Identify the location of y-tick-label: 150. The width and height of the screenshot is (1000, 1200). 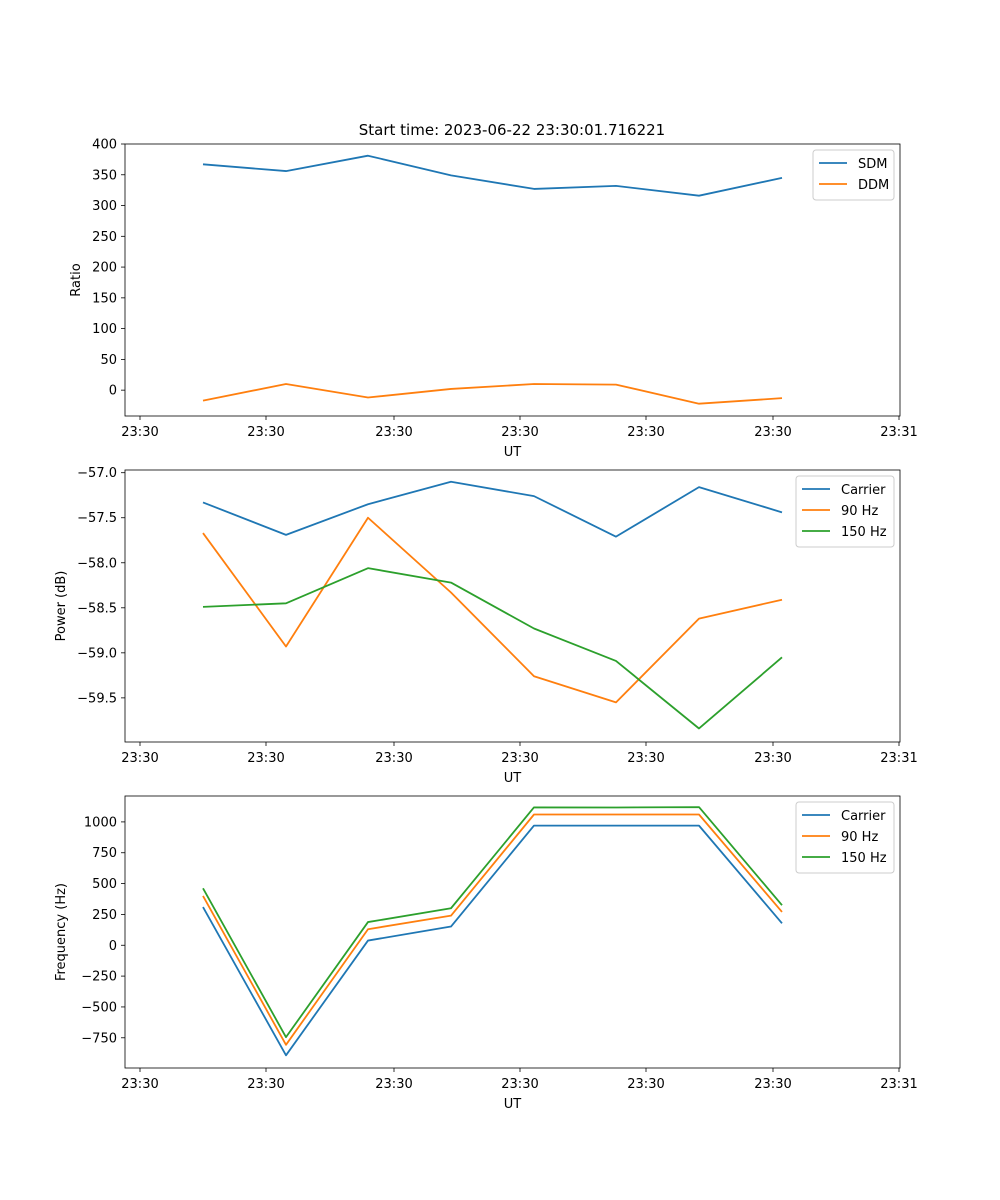
(104, 298).